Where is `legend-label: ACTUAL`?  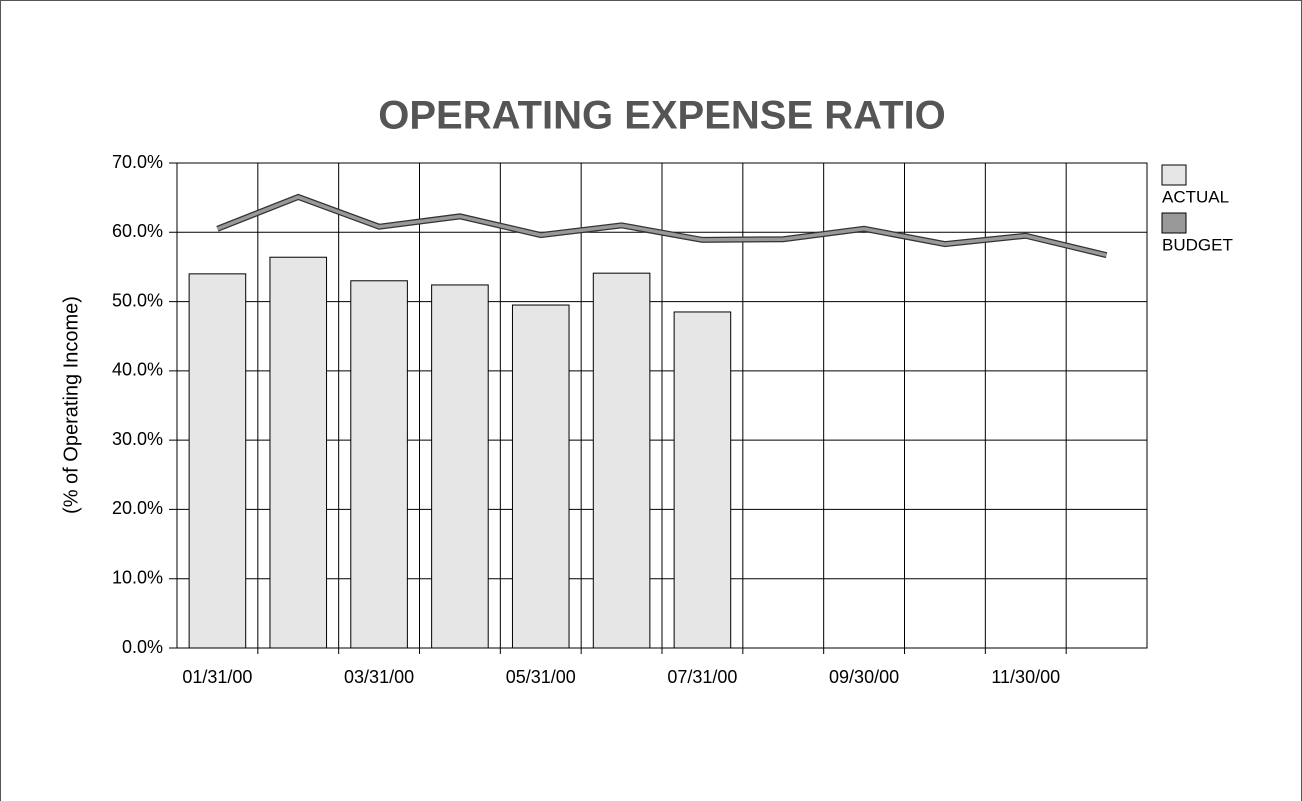 legend-label: ACTUAL is located at coordinates (1195, 196).